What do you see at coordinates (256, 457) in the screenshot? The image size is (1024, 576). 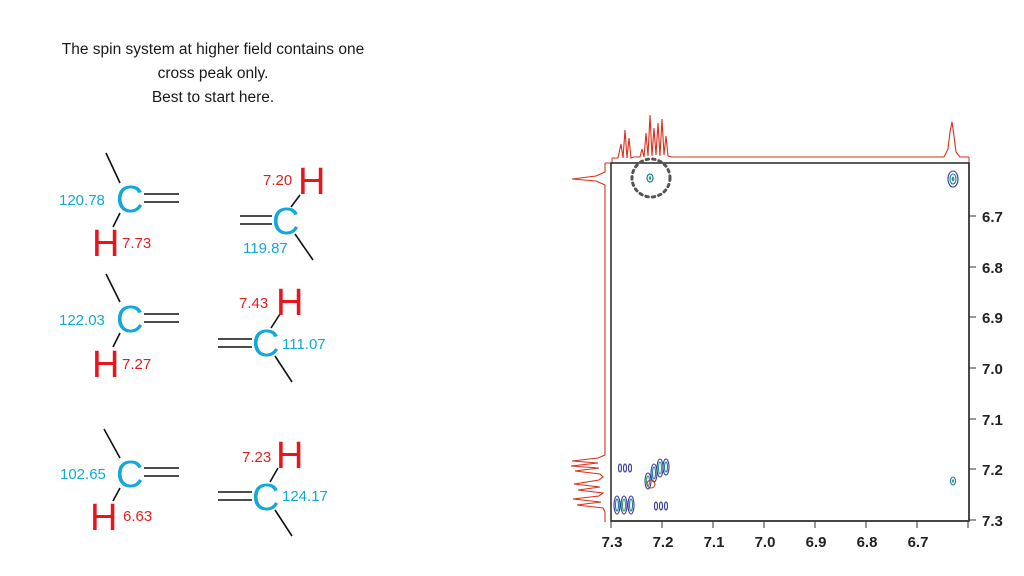 I see `proton-shift-label: 7.23` at bounding box center [256, 457].